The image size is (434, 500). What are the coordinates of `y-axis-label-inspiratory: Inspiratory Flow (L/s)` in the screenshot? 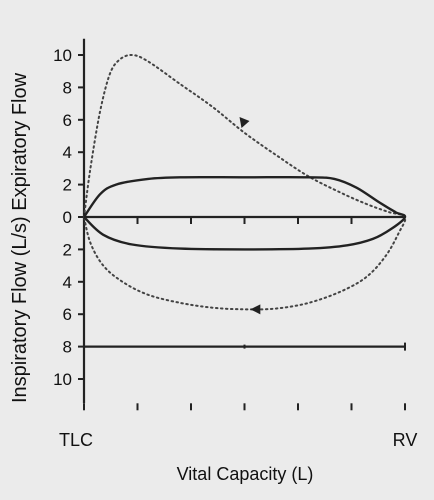 It's located at (20, 309).